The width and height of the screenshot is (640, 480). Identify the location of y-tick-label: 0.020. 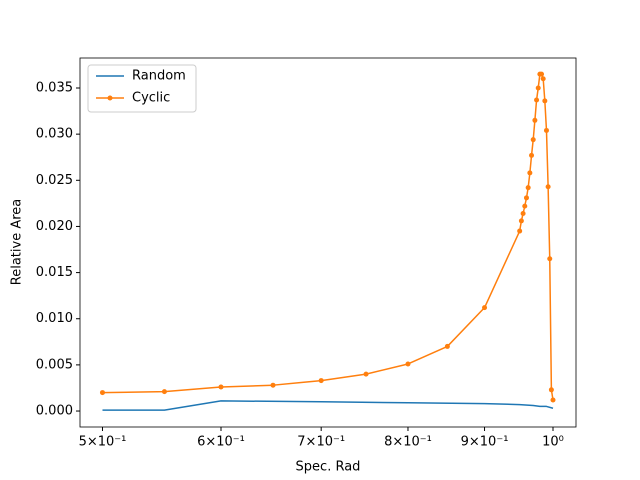
(54, 226).